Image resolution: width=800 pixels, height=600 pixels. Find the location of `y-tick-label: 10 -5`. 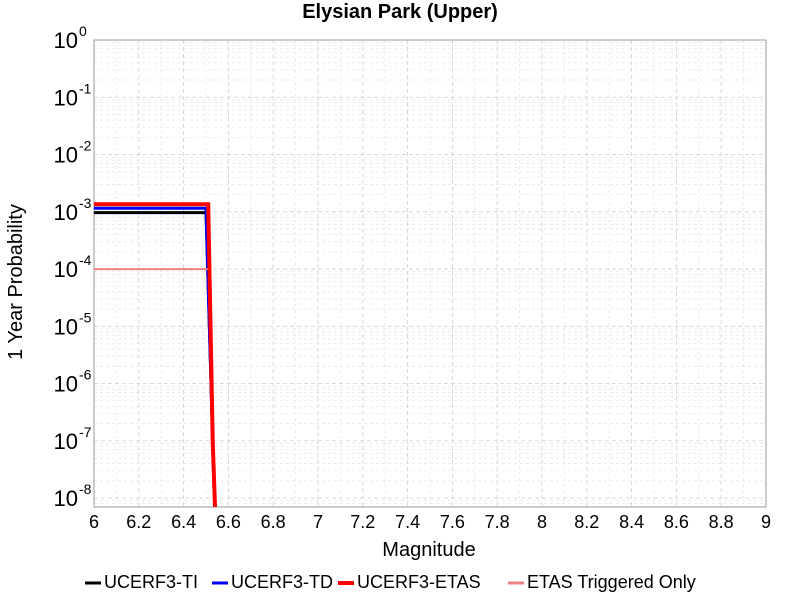

y-tick-label: 10 -5 is located at coordinates (73, 324).